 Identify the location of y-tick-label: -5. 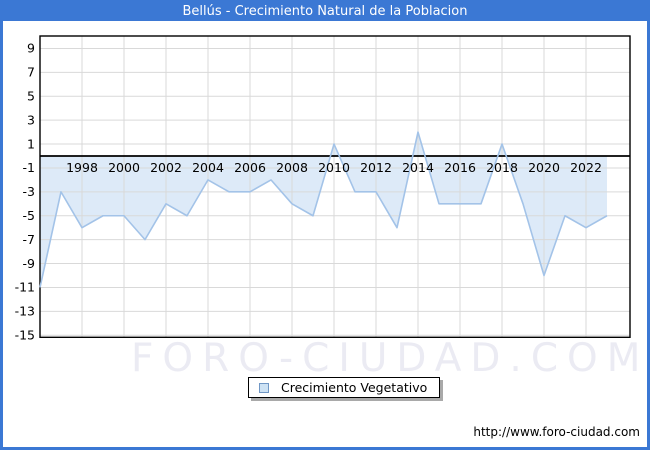
(29, 215).